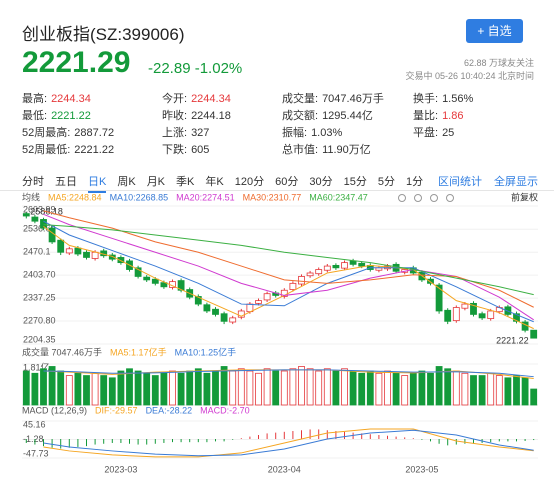 This screenshot has height=484, width=554. What do you see at coordinates (346, 150) in the screenshot?
I see `stat-value: 11.90万亿` at bounding box center [346, 150].